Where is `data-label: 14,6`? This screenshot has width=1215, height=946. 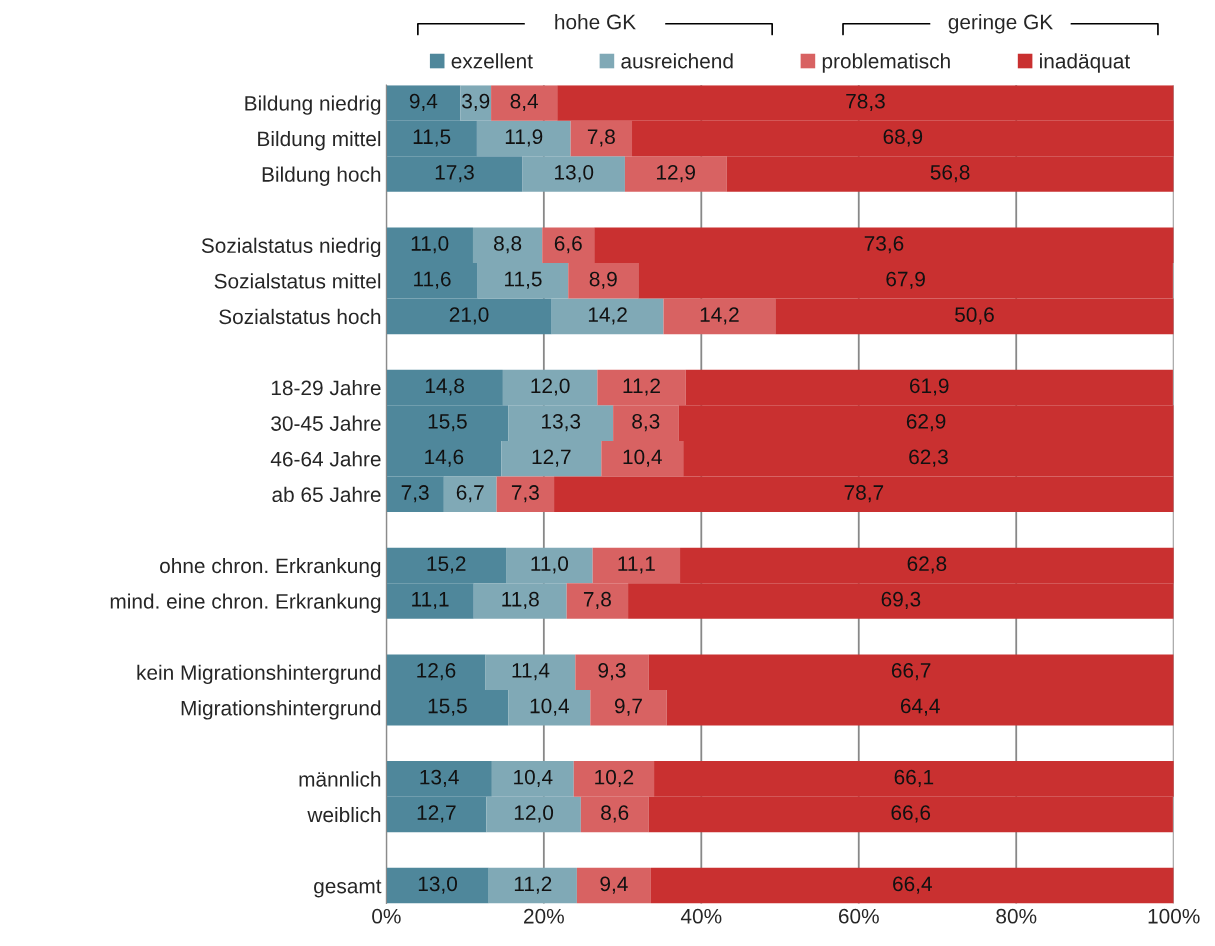
data-label: 14,6 is located at coordinates (444, 458).